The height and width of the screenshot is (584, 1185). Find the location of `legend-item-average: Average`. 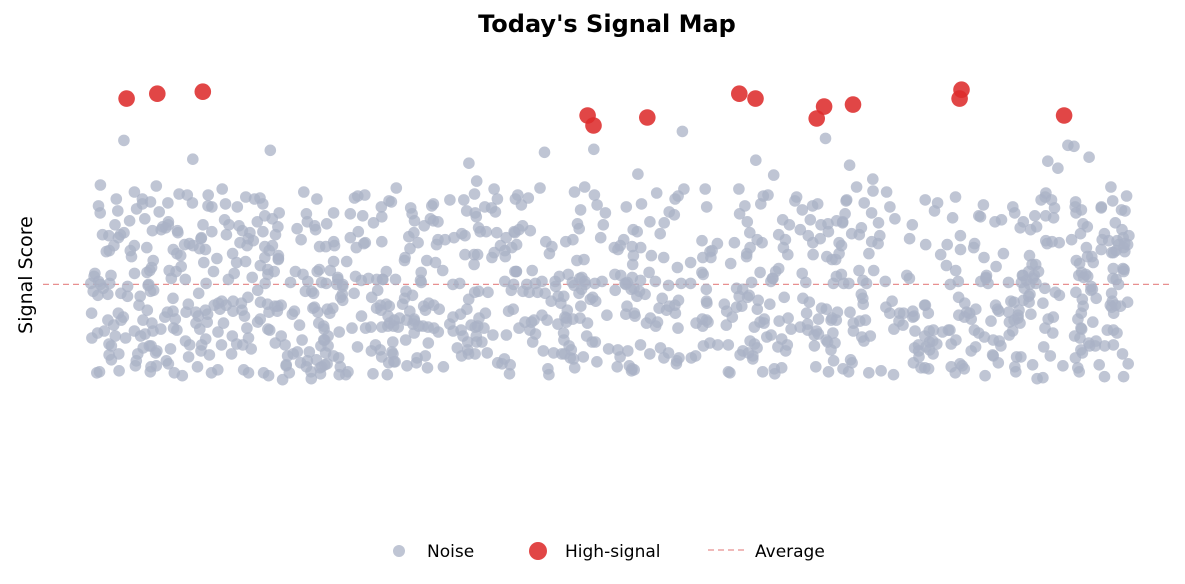

legend-item-average: Average is located at coordinates (766, 552).